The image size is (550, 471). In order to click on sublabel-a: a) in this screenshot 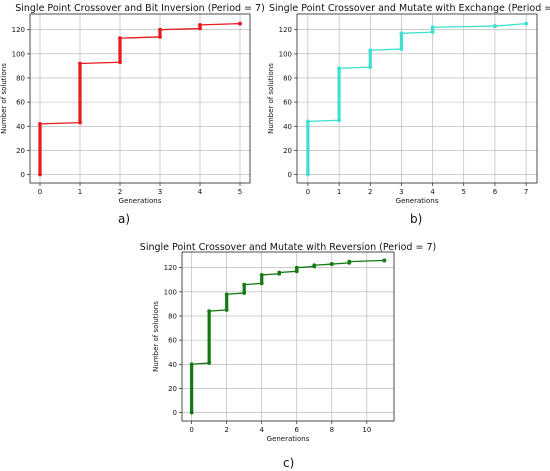, I will do `click(124, 219)`.